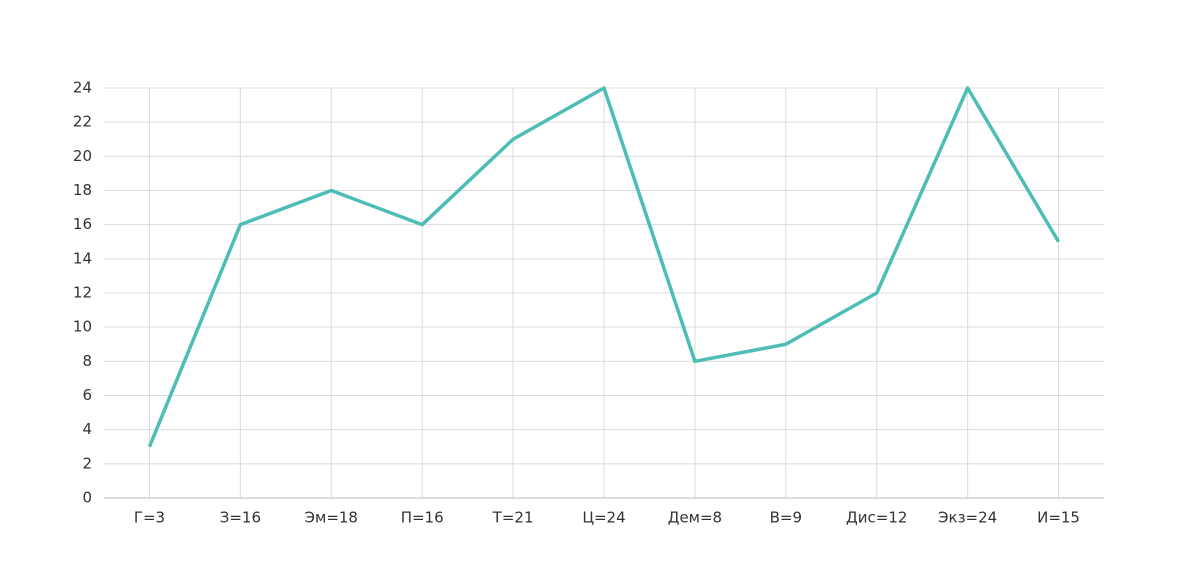 Image resolution: width=1200 pixels, height=573 pixels. What do you see at coordinates (331, 518) in the screenshot?
I see `x-tick-label: Эм=18` at bounding box center [331, 518].